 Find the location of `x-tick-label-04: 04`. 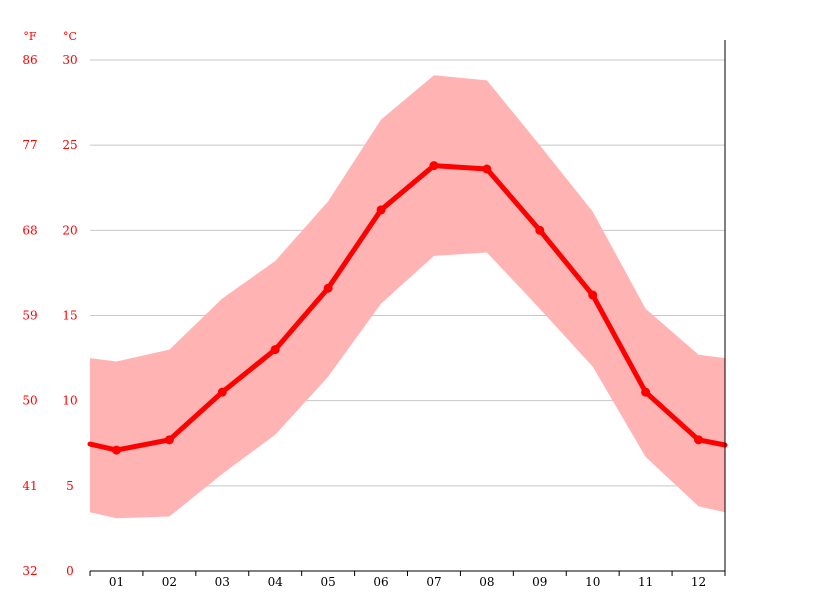

x-tick-label-04: 04 is located at coordinates (276, 582).